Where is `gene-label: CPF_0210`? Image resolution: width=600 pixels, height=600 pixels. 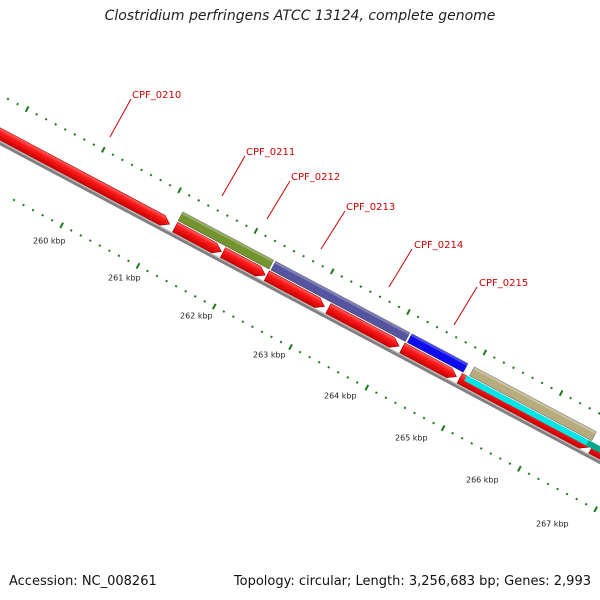 gene-label: CPF_0210 is located at coordinates (156, 95).